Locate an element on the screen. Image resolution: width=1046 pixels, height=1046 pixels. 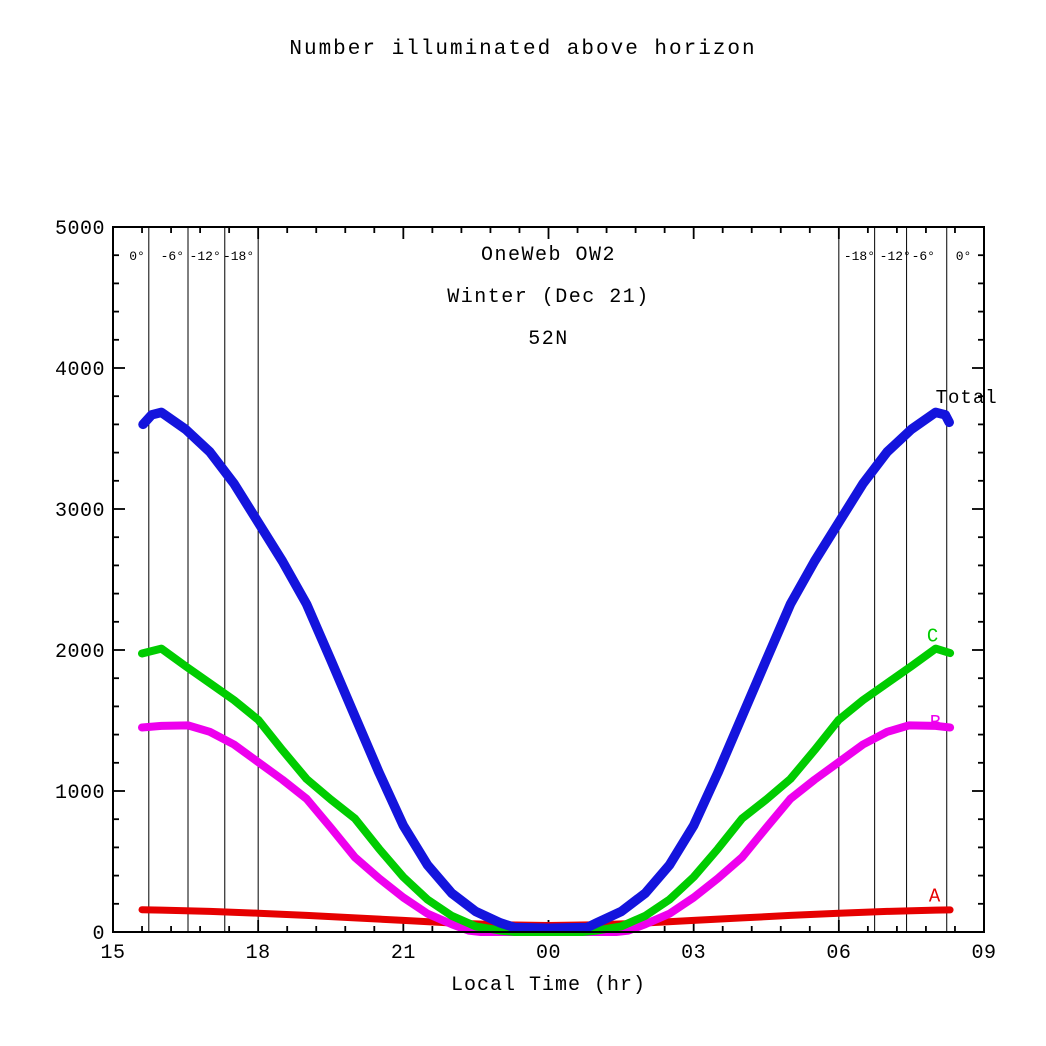
x-tick-label: 00 is located at coordinates (548, 953).